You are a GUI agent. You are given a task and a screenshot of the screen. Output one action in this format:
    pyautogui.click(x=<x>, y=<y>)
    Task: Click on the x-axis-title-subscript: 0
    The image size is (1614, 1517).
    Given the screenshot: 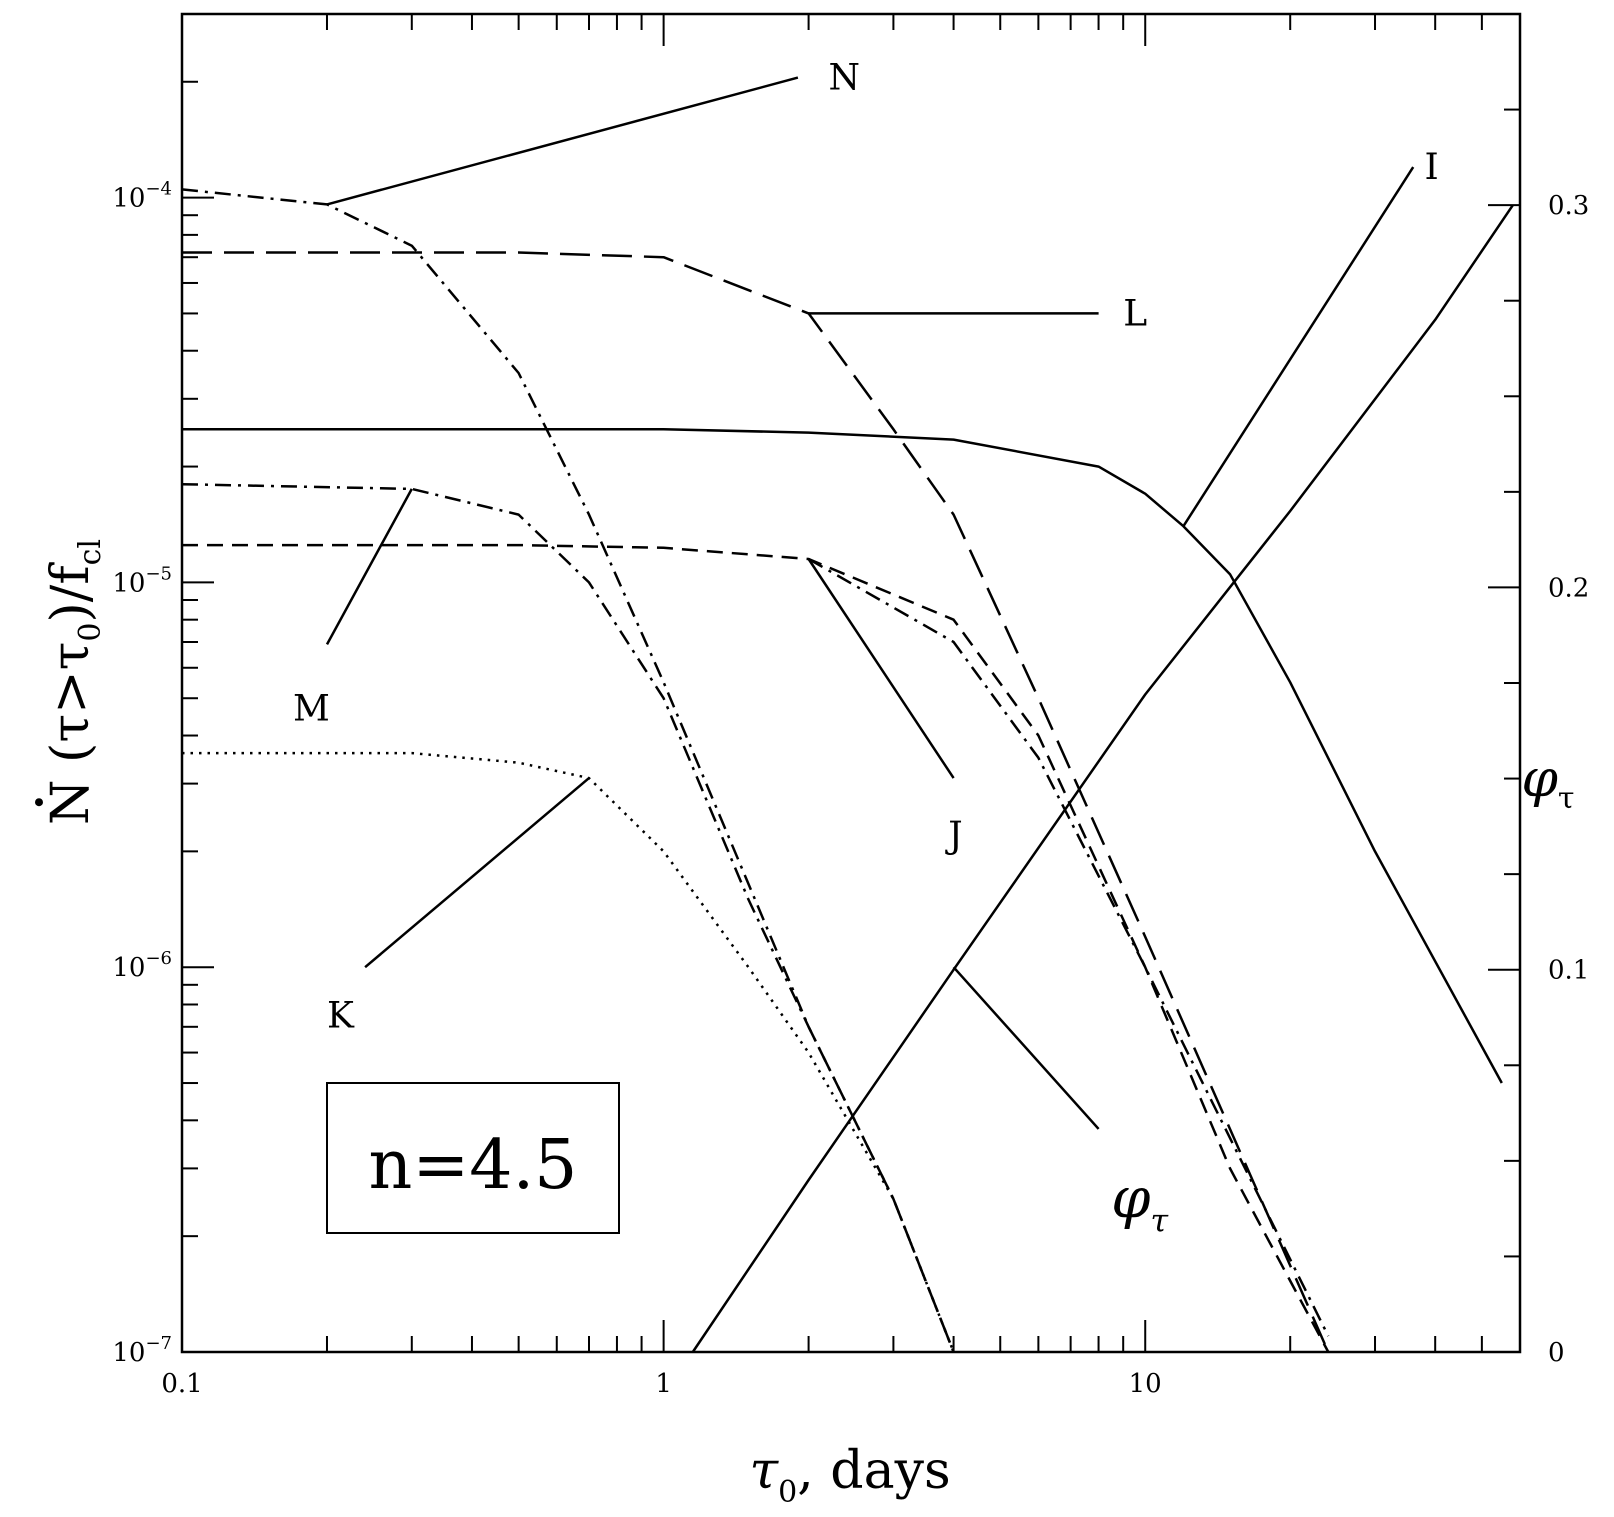 What is the action you would take?
    pyautogui.click(x=787, y=1492)
    